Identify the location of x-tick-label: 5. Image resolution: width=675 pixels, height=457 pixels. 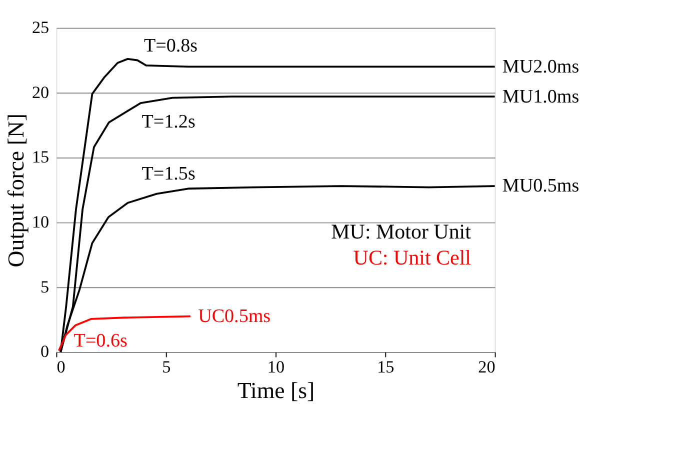
(166, 366).